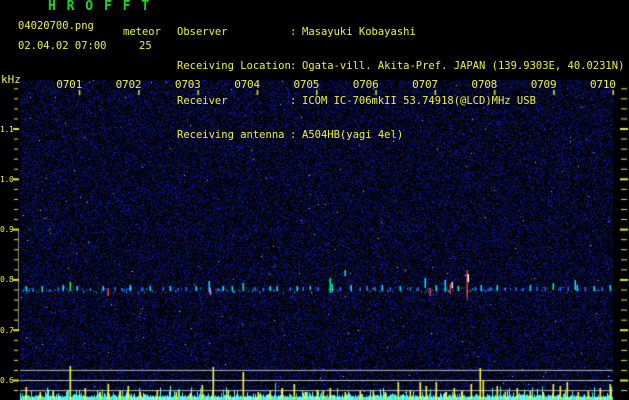 The width and height of the screenshot is (629, 400). I want to click on x-axis-tick-label: 0705, so click(306, 84).